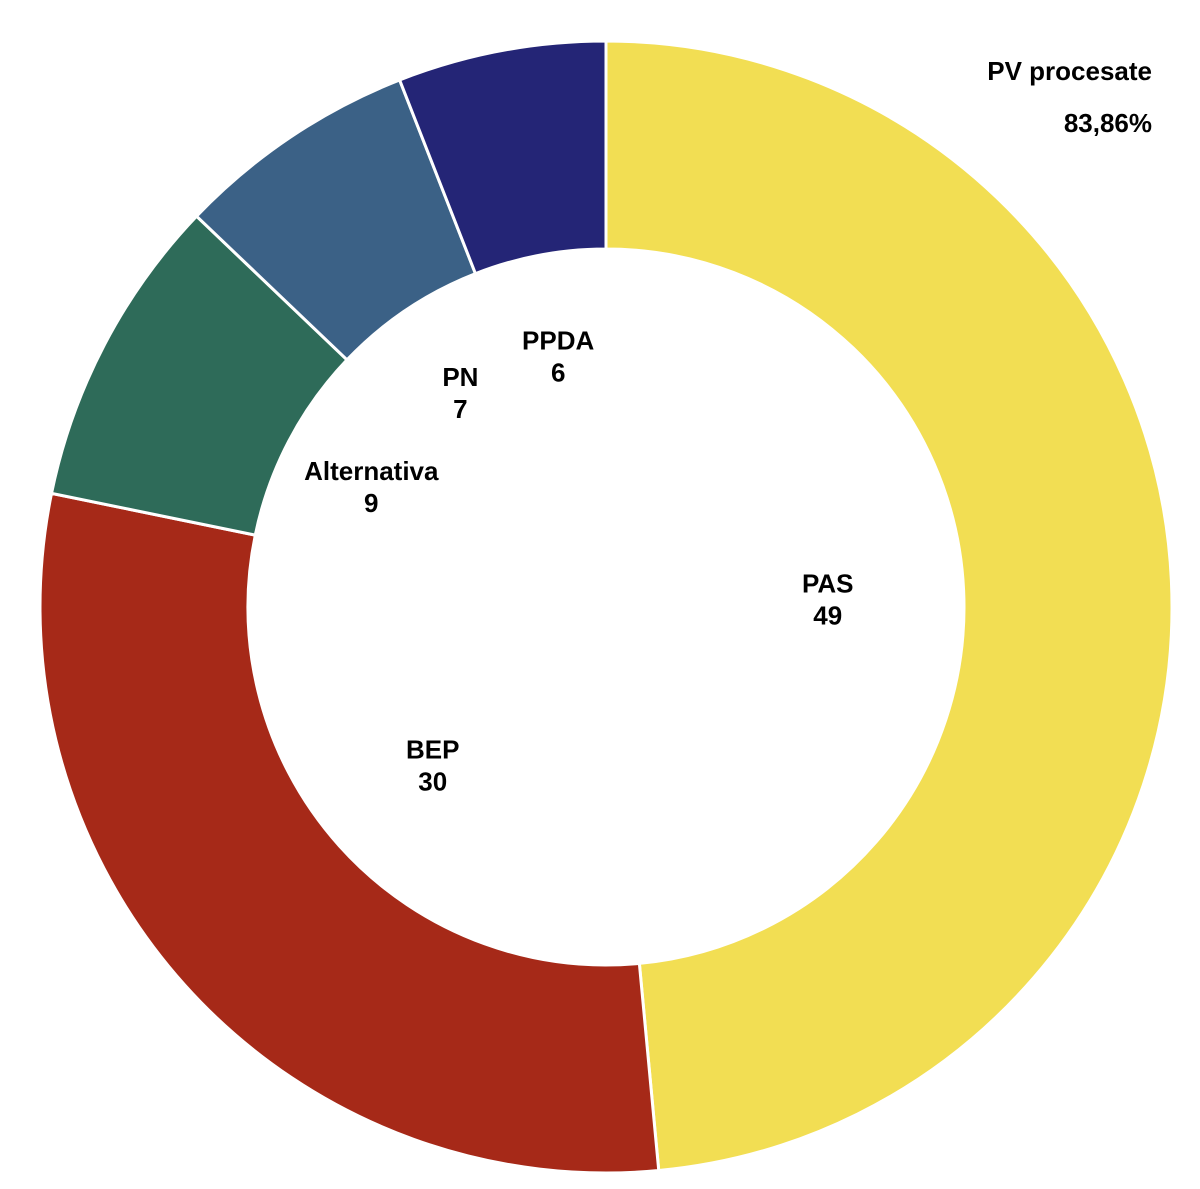 Image resolution: width=1200 pixels, height=1189 pixels. I want to click on slice-ppda, so click(502, 157).